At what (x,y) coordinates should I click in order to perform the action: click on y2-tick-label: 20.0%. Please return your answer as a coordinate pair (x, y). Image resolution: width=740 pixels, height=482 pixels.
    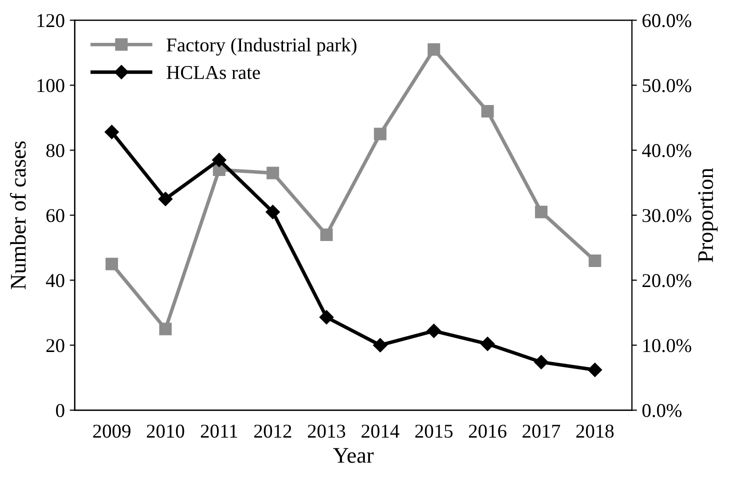
    Looking at the image, I should click on (667, 281).